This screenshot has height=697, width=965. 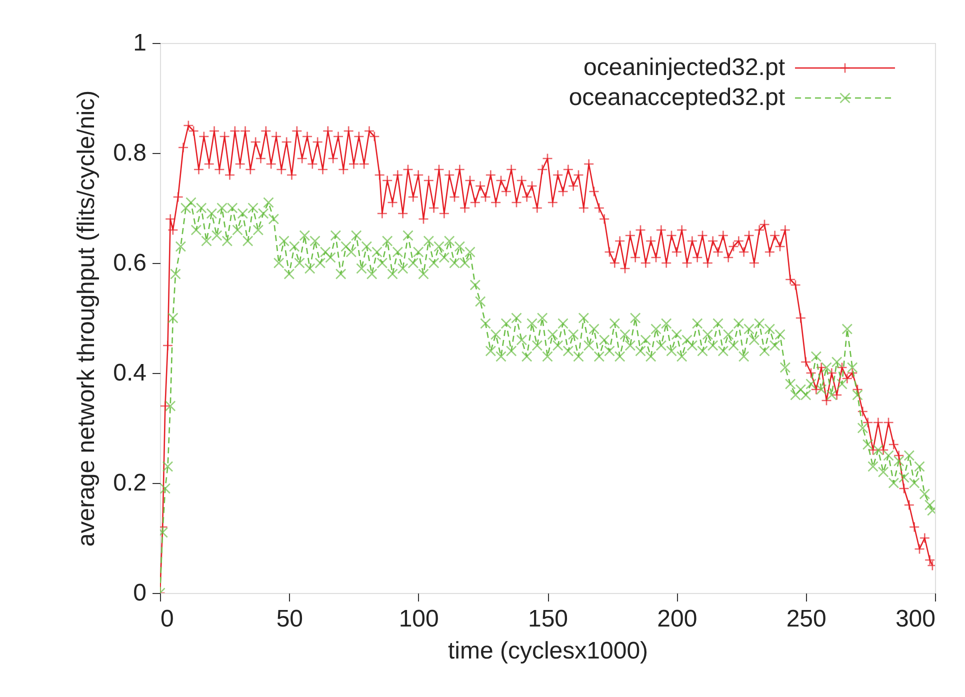 What do you see at coordinates (167, 619) in the screenshot?
I see `x-tick-label: 0` at bounding box center [167, 619].